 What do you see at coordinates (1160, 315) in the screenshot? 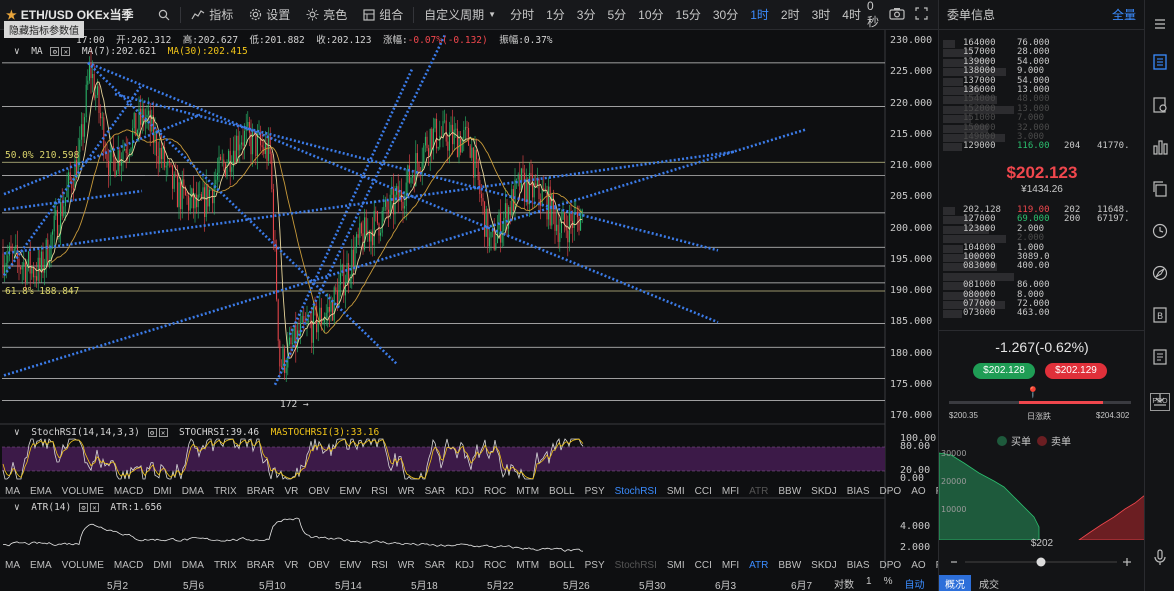
I see `ledger-icon: B` at bounding box center [1160, 315].